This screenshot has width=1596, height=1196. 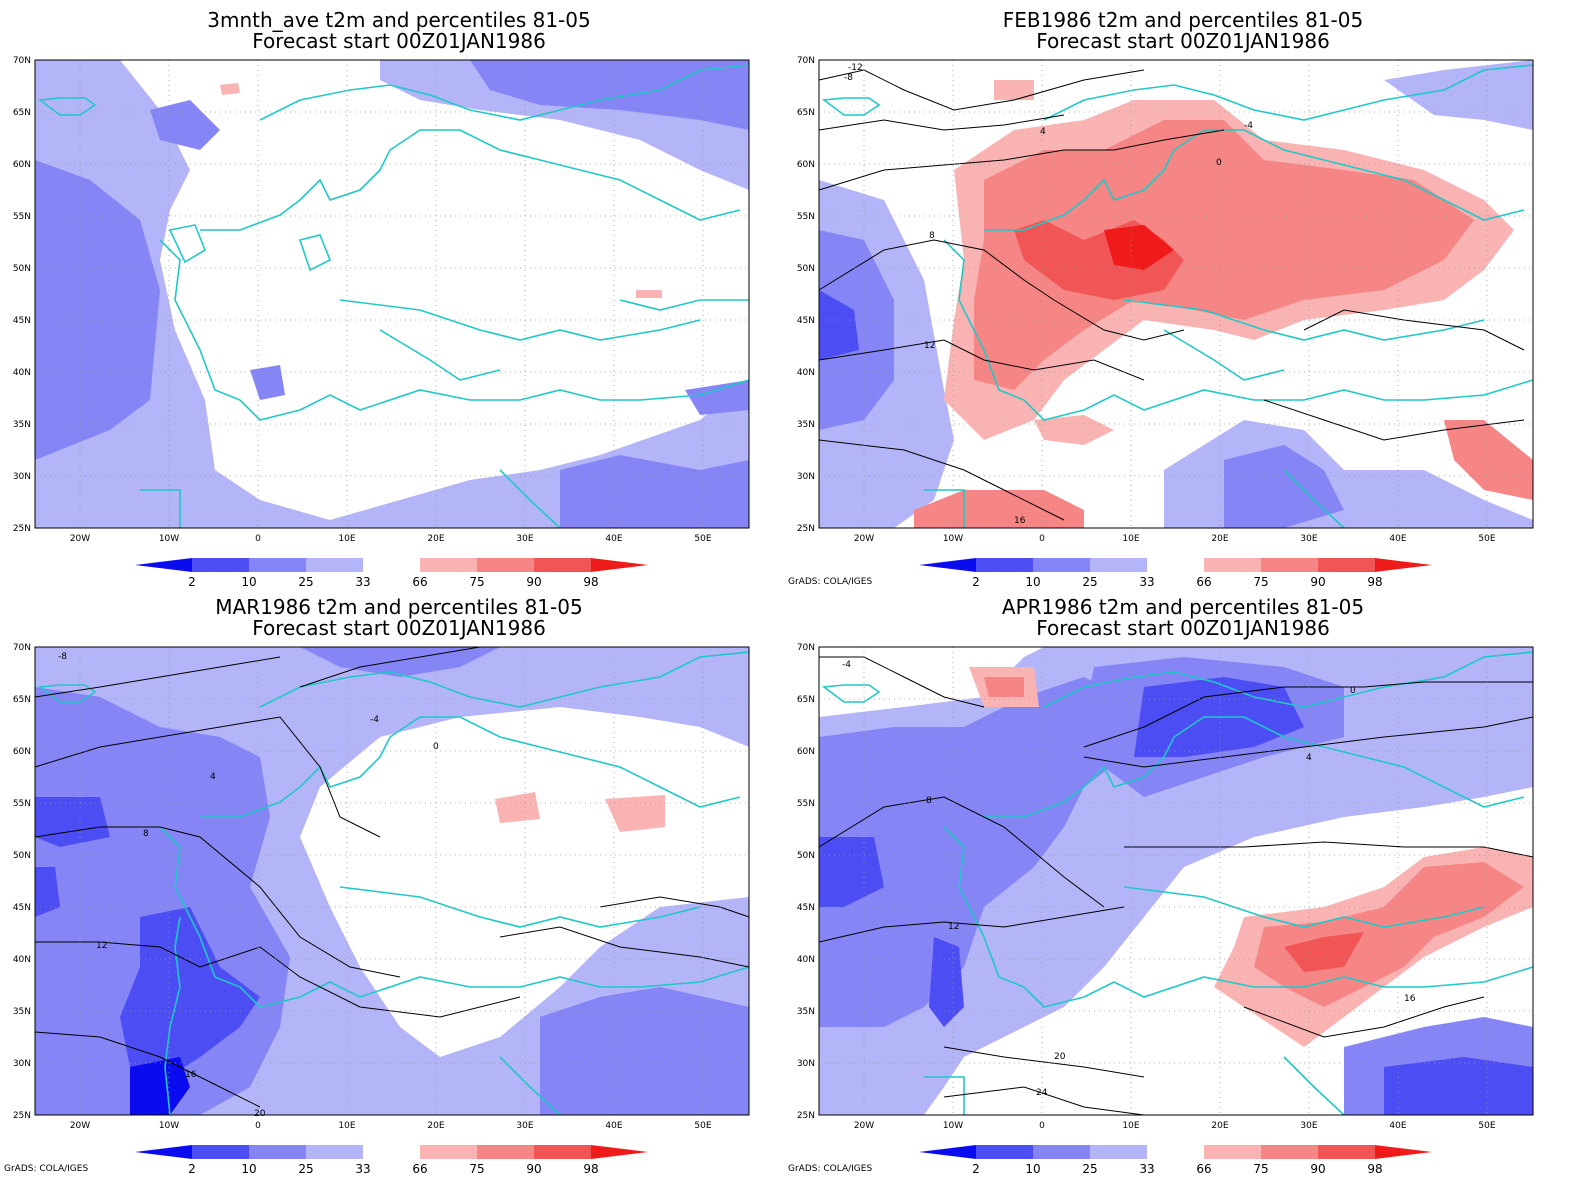 What do you see at coordinates (1146, 1169) in the screenshot?
I see `colorbar-label: 33` at bounding box center [1146, 1169].